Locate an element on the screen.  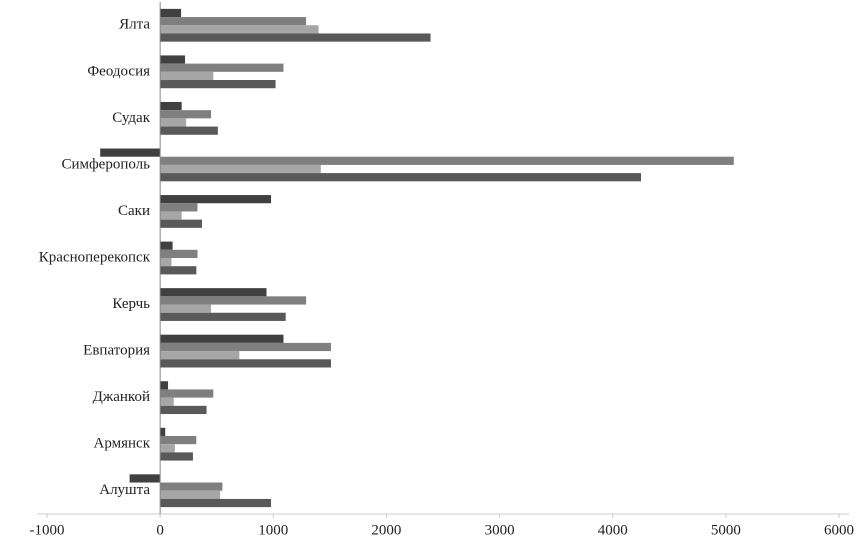
x-tick-label: 3000 is located at coordinates (500, 530).